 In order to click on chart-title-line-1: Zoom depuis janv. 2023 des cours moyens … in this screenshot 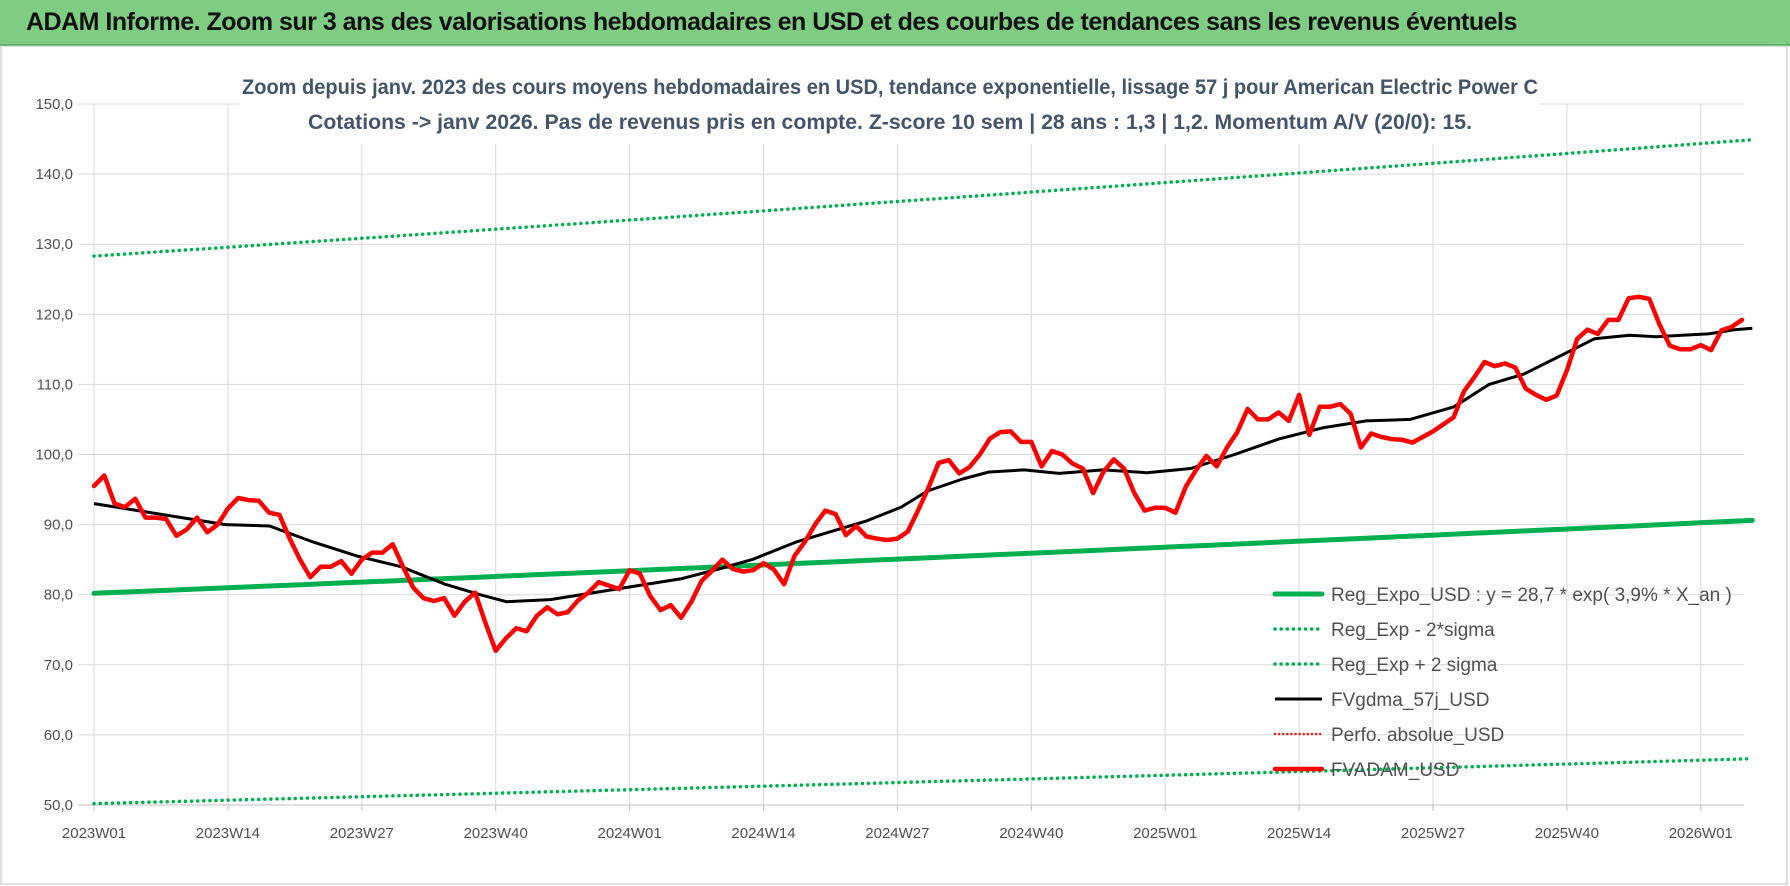, I will do `click(890, 87)`.